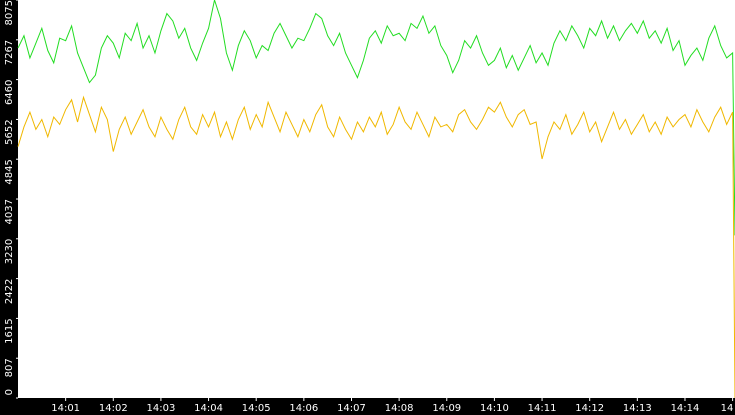 This screenshot has height=415, width=735. I want to click on x-tick-label: 14:14, so click(685, 408).